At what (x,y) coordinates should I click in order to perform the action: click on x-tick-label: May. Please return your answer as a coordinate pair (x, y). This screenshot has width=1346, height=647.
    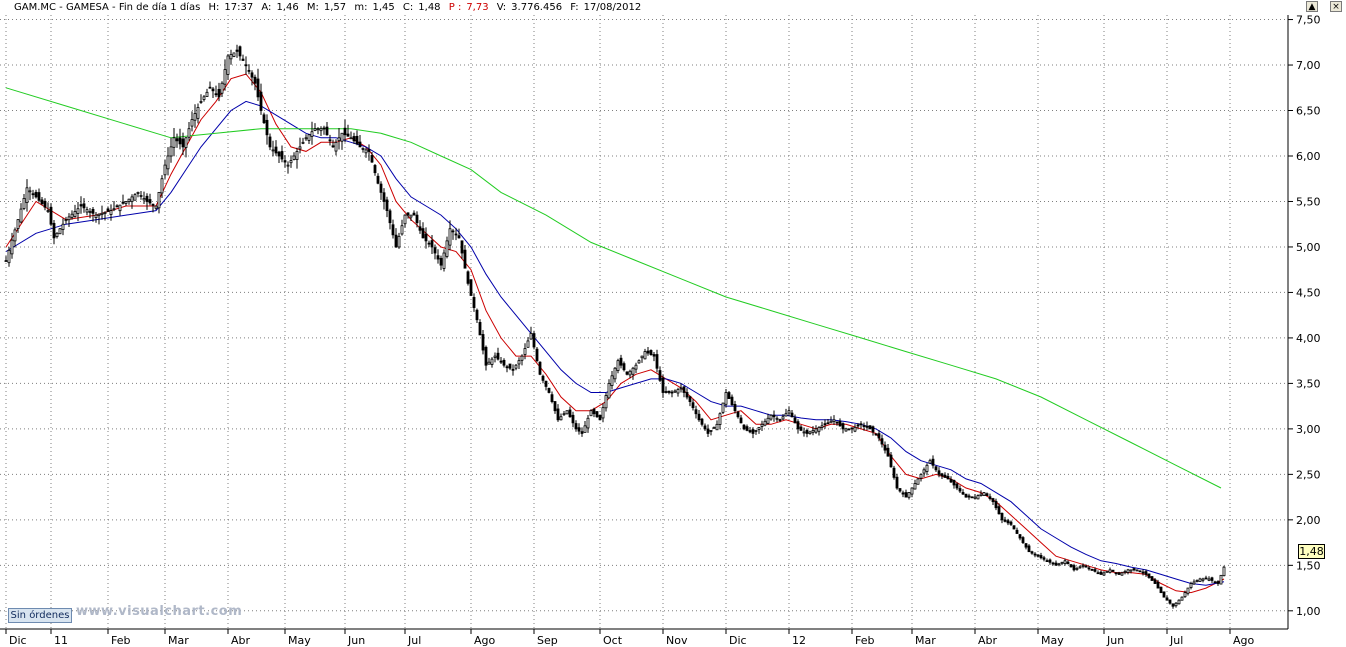
    Looking at the image, I should click on (1052, 640).